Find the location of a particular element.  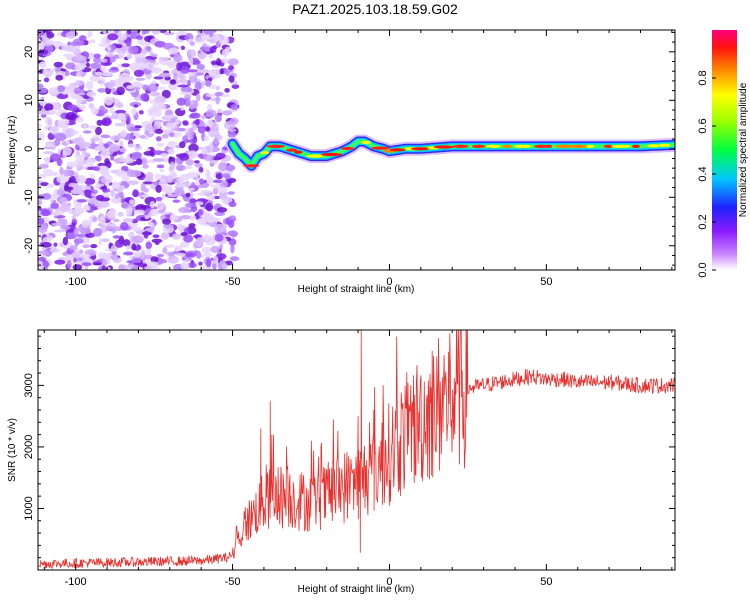

snr-x-axis-label: Height of straight line (km) is located at coordinates (356, 589).